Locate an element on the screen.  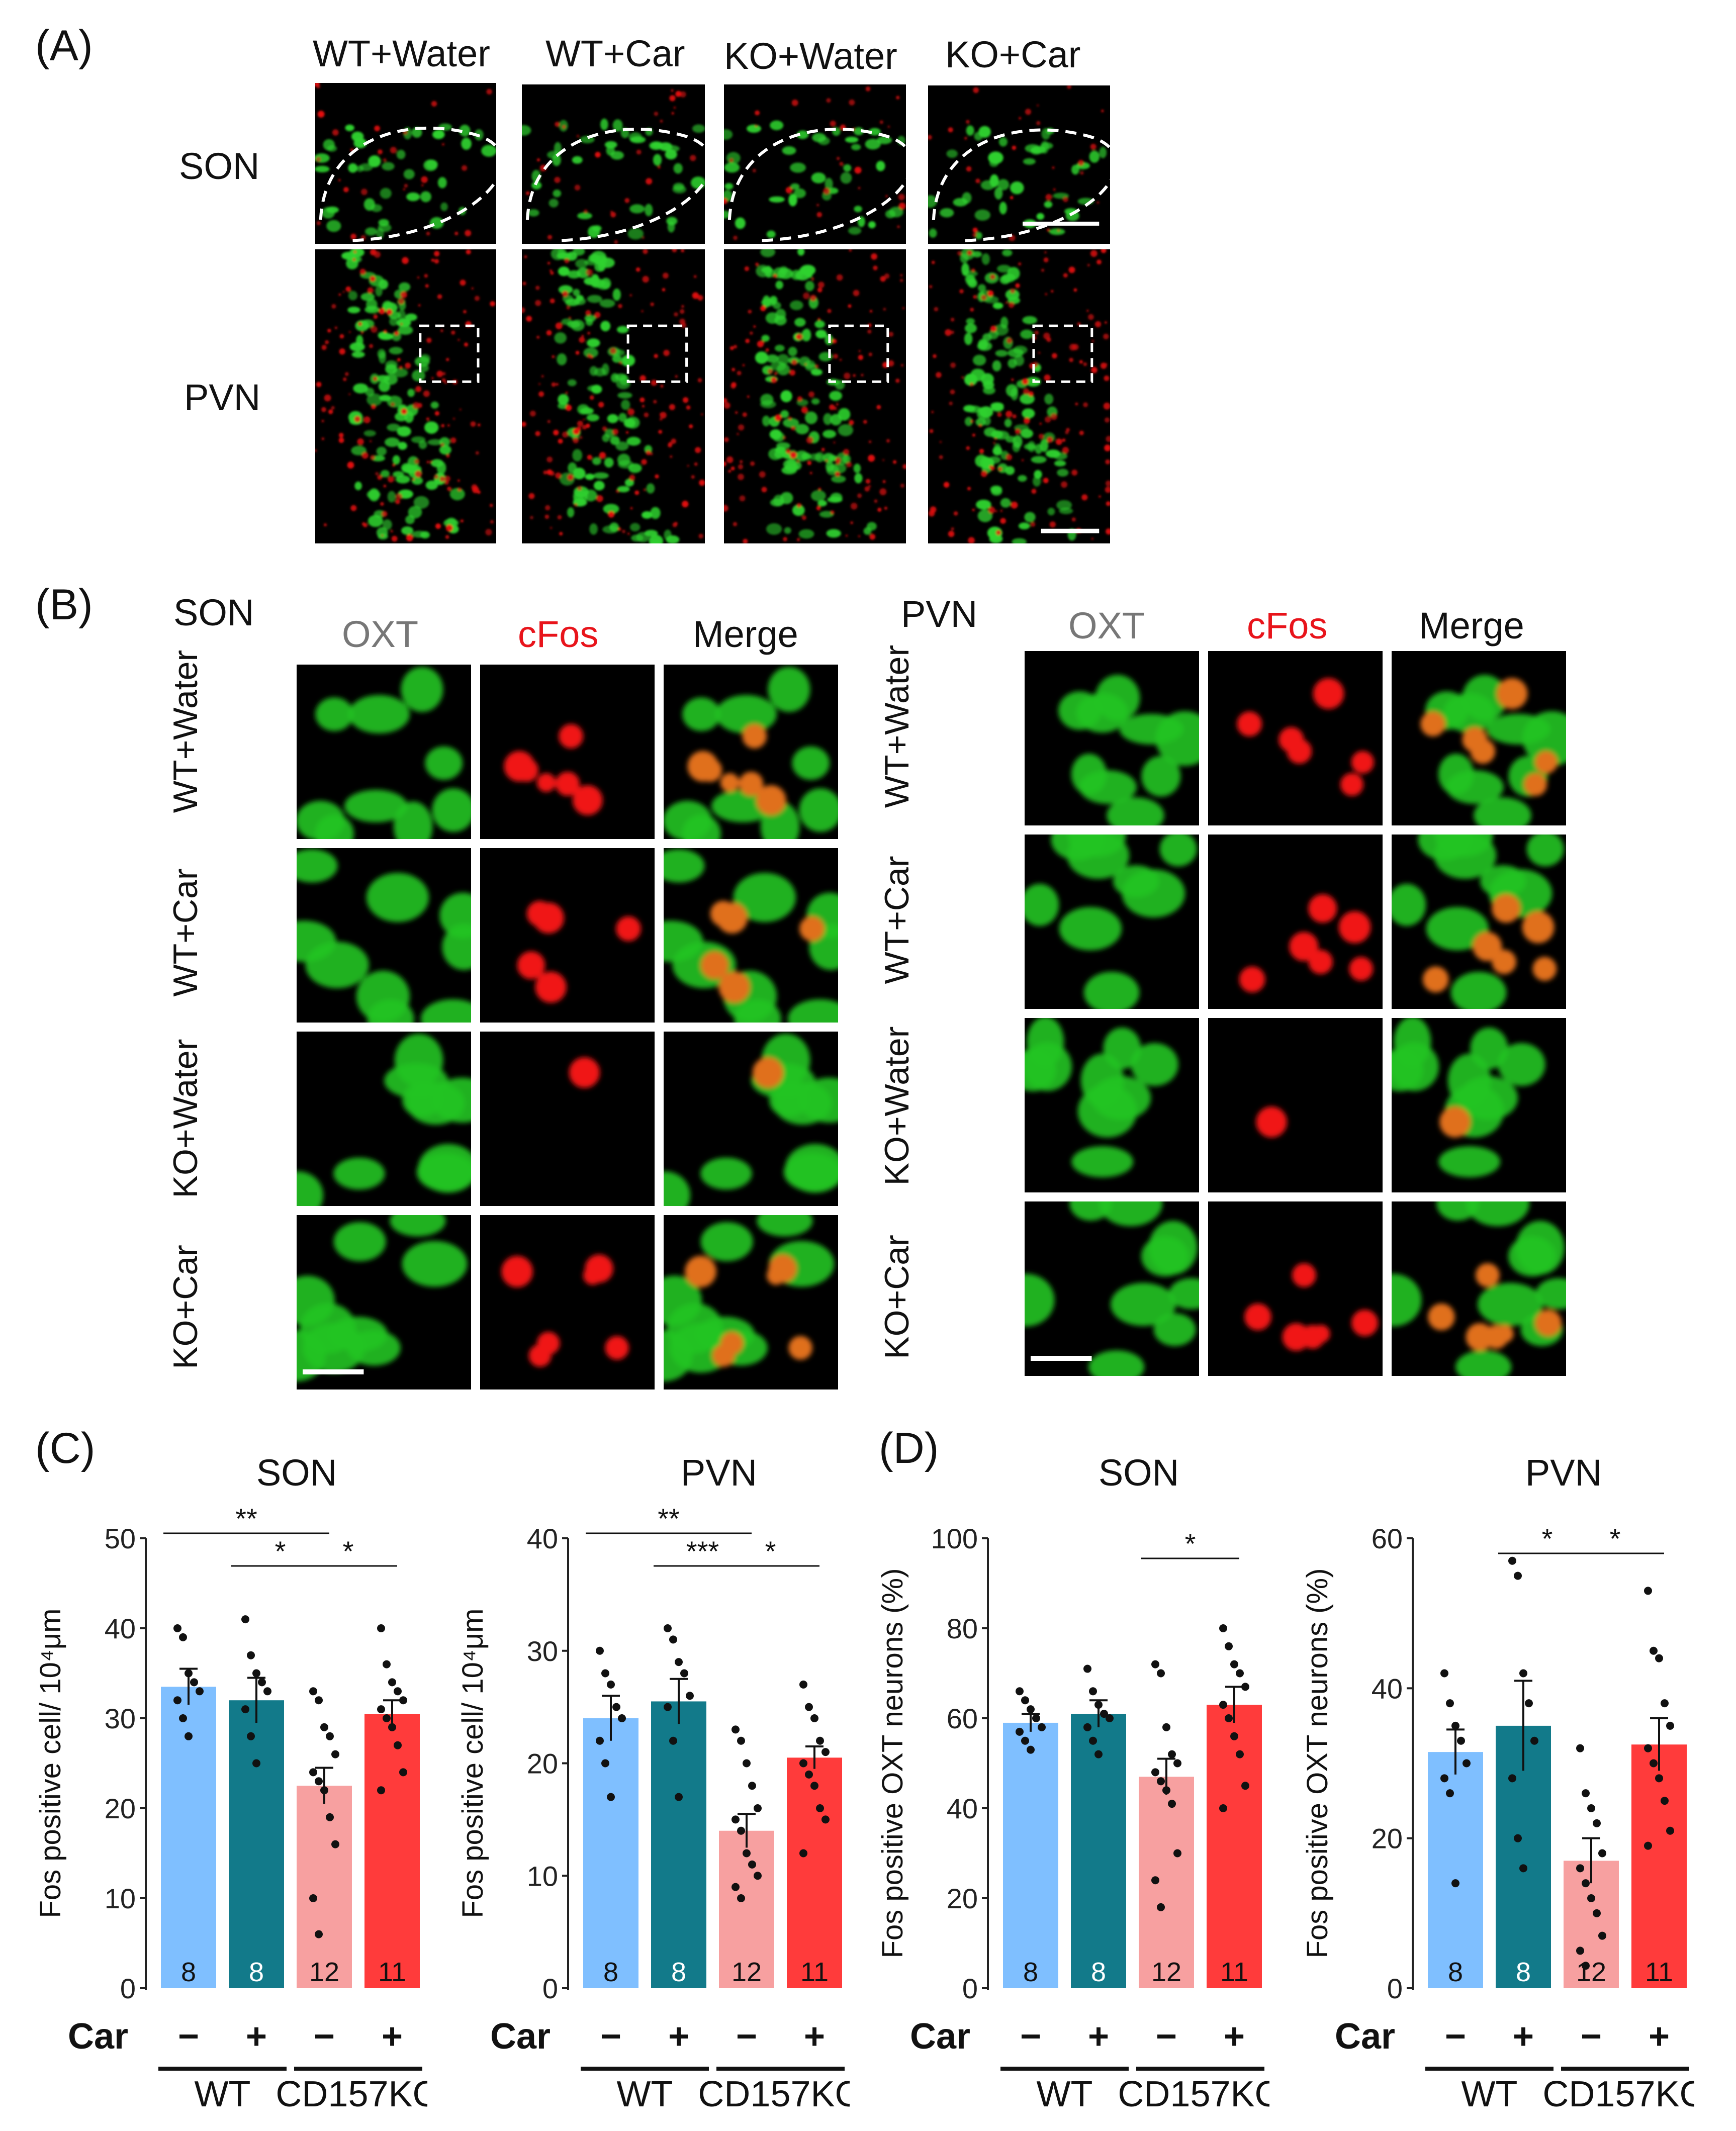
y-tick-label: 50 is located at coordinates (121, 1538).